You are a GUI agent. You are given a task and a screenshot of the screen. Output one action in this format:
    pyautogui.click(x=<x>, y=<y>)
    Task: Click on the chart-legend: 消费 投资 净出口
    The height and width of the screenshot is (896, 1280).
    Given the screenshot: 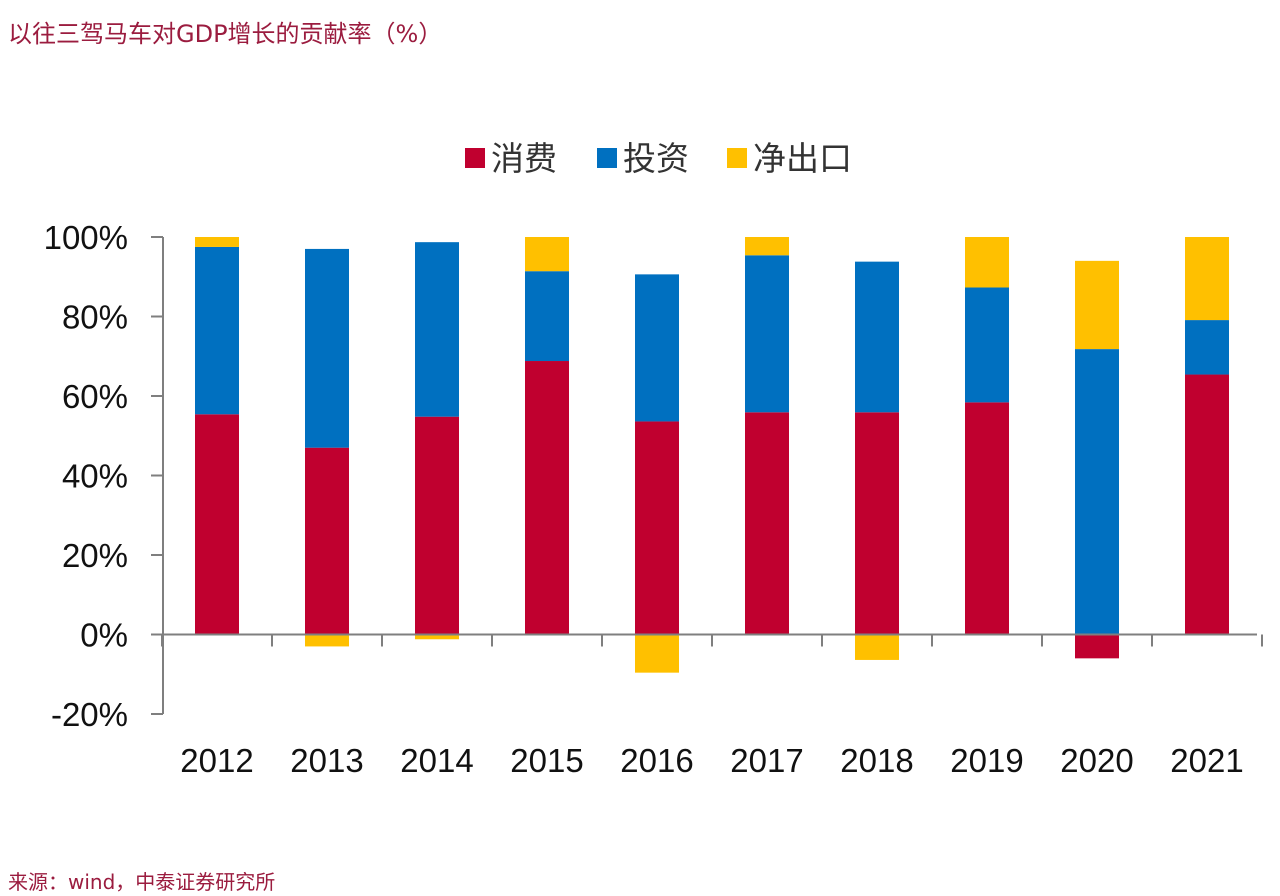 What is the action you would take?
    pyautogui.click(x=658, y=158)
    